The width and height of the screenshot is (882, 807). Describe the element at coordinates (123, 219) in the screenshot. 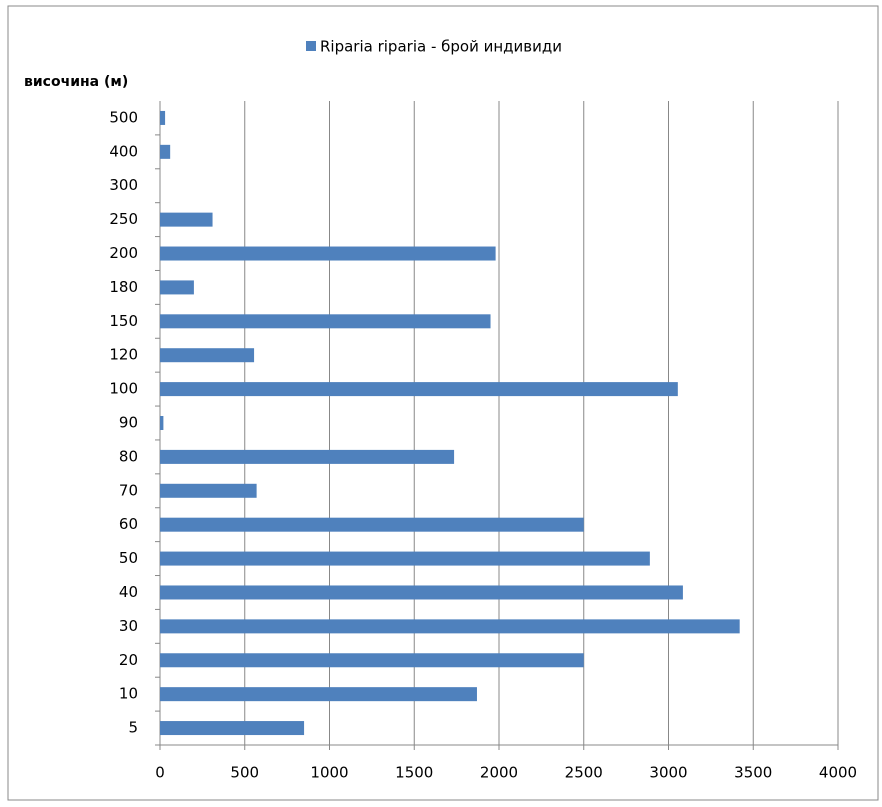

I see `y-tick-label: 250` at that location.